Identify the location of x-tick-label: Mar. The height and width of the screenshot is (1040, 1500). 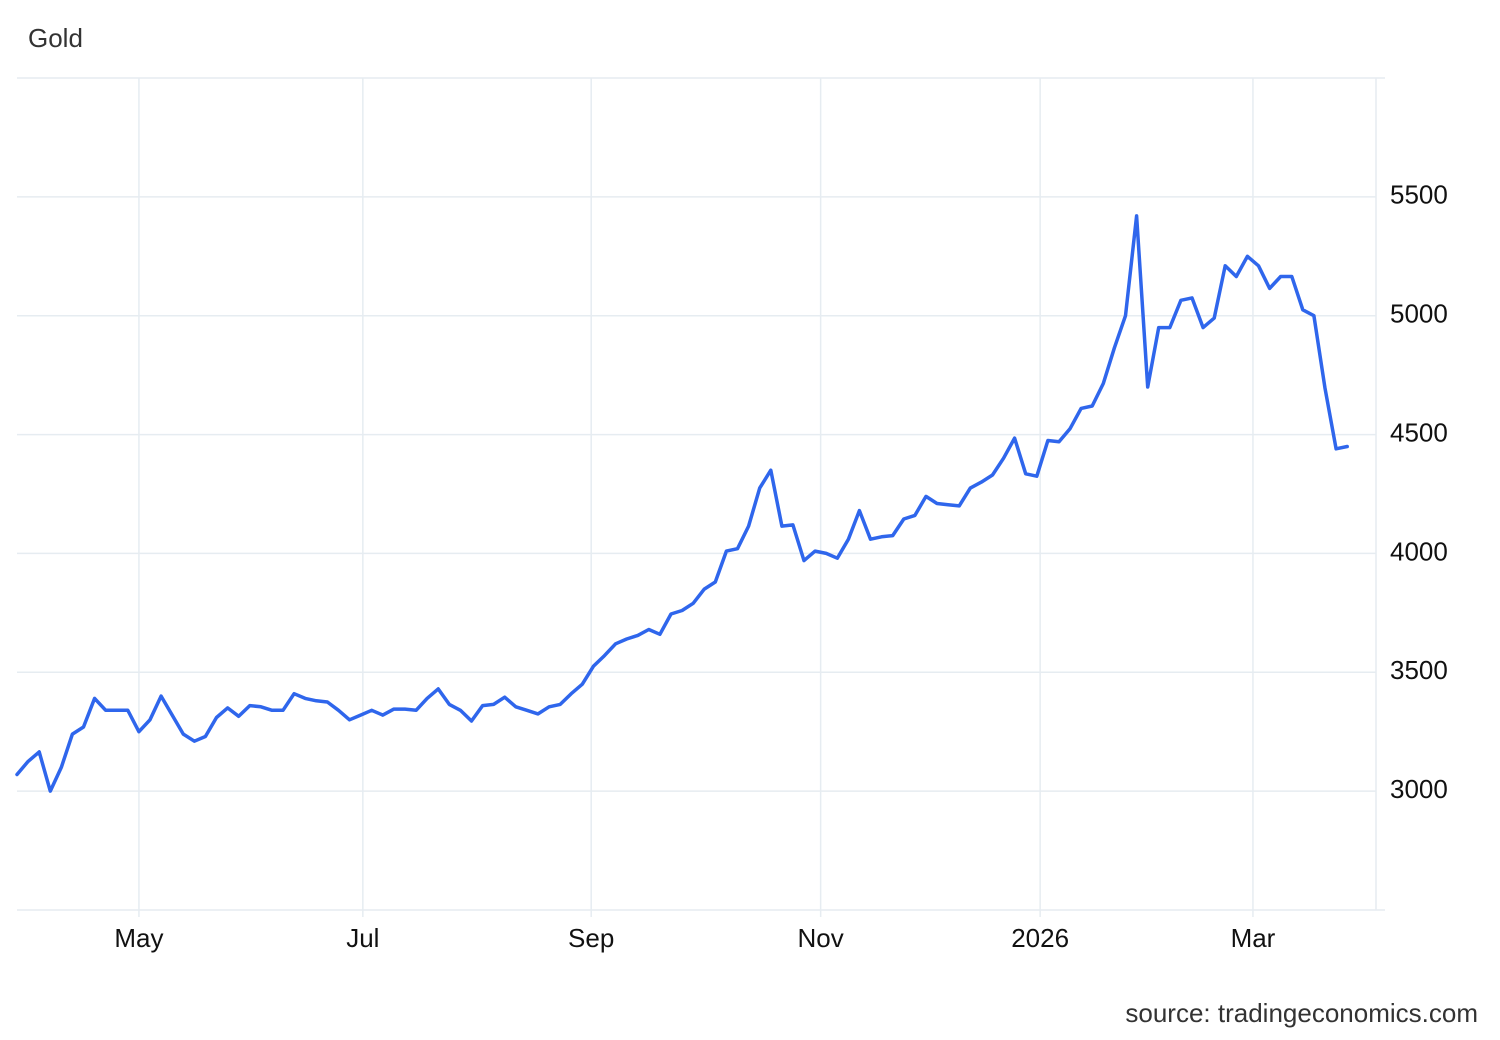
(1253, 938).